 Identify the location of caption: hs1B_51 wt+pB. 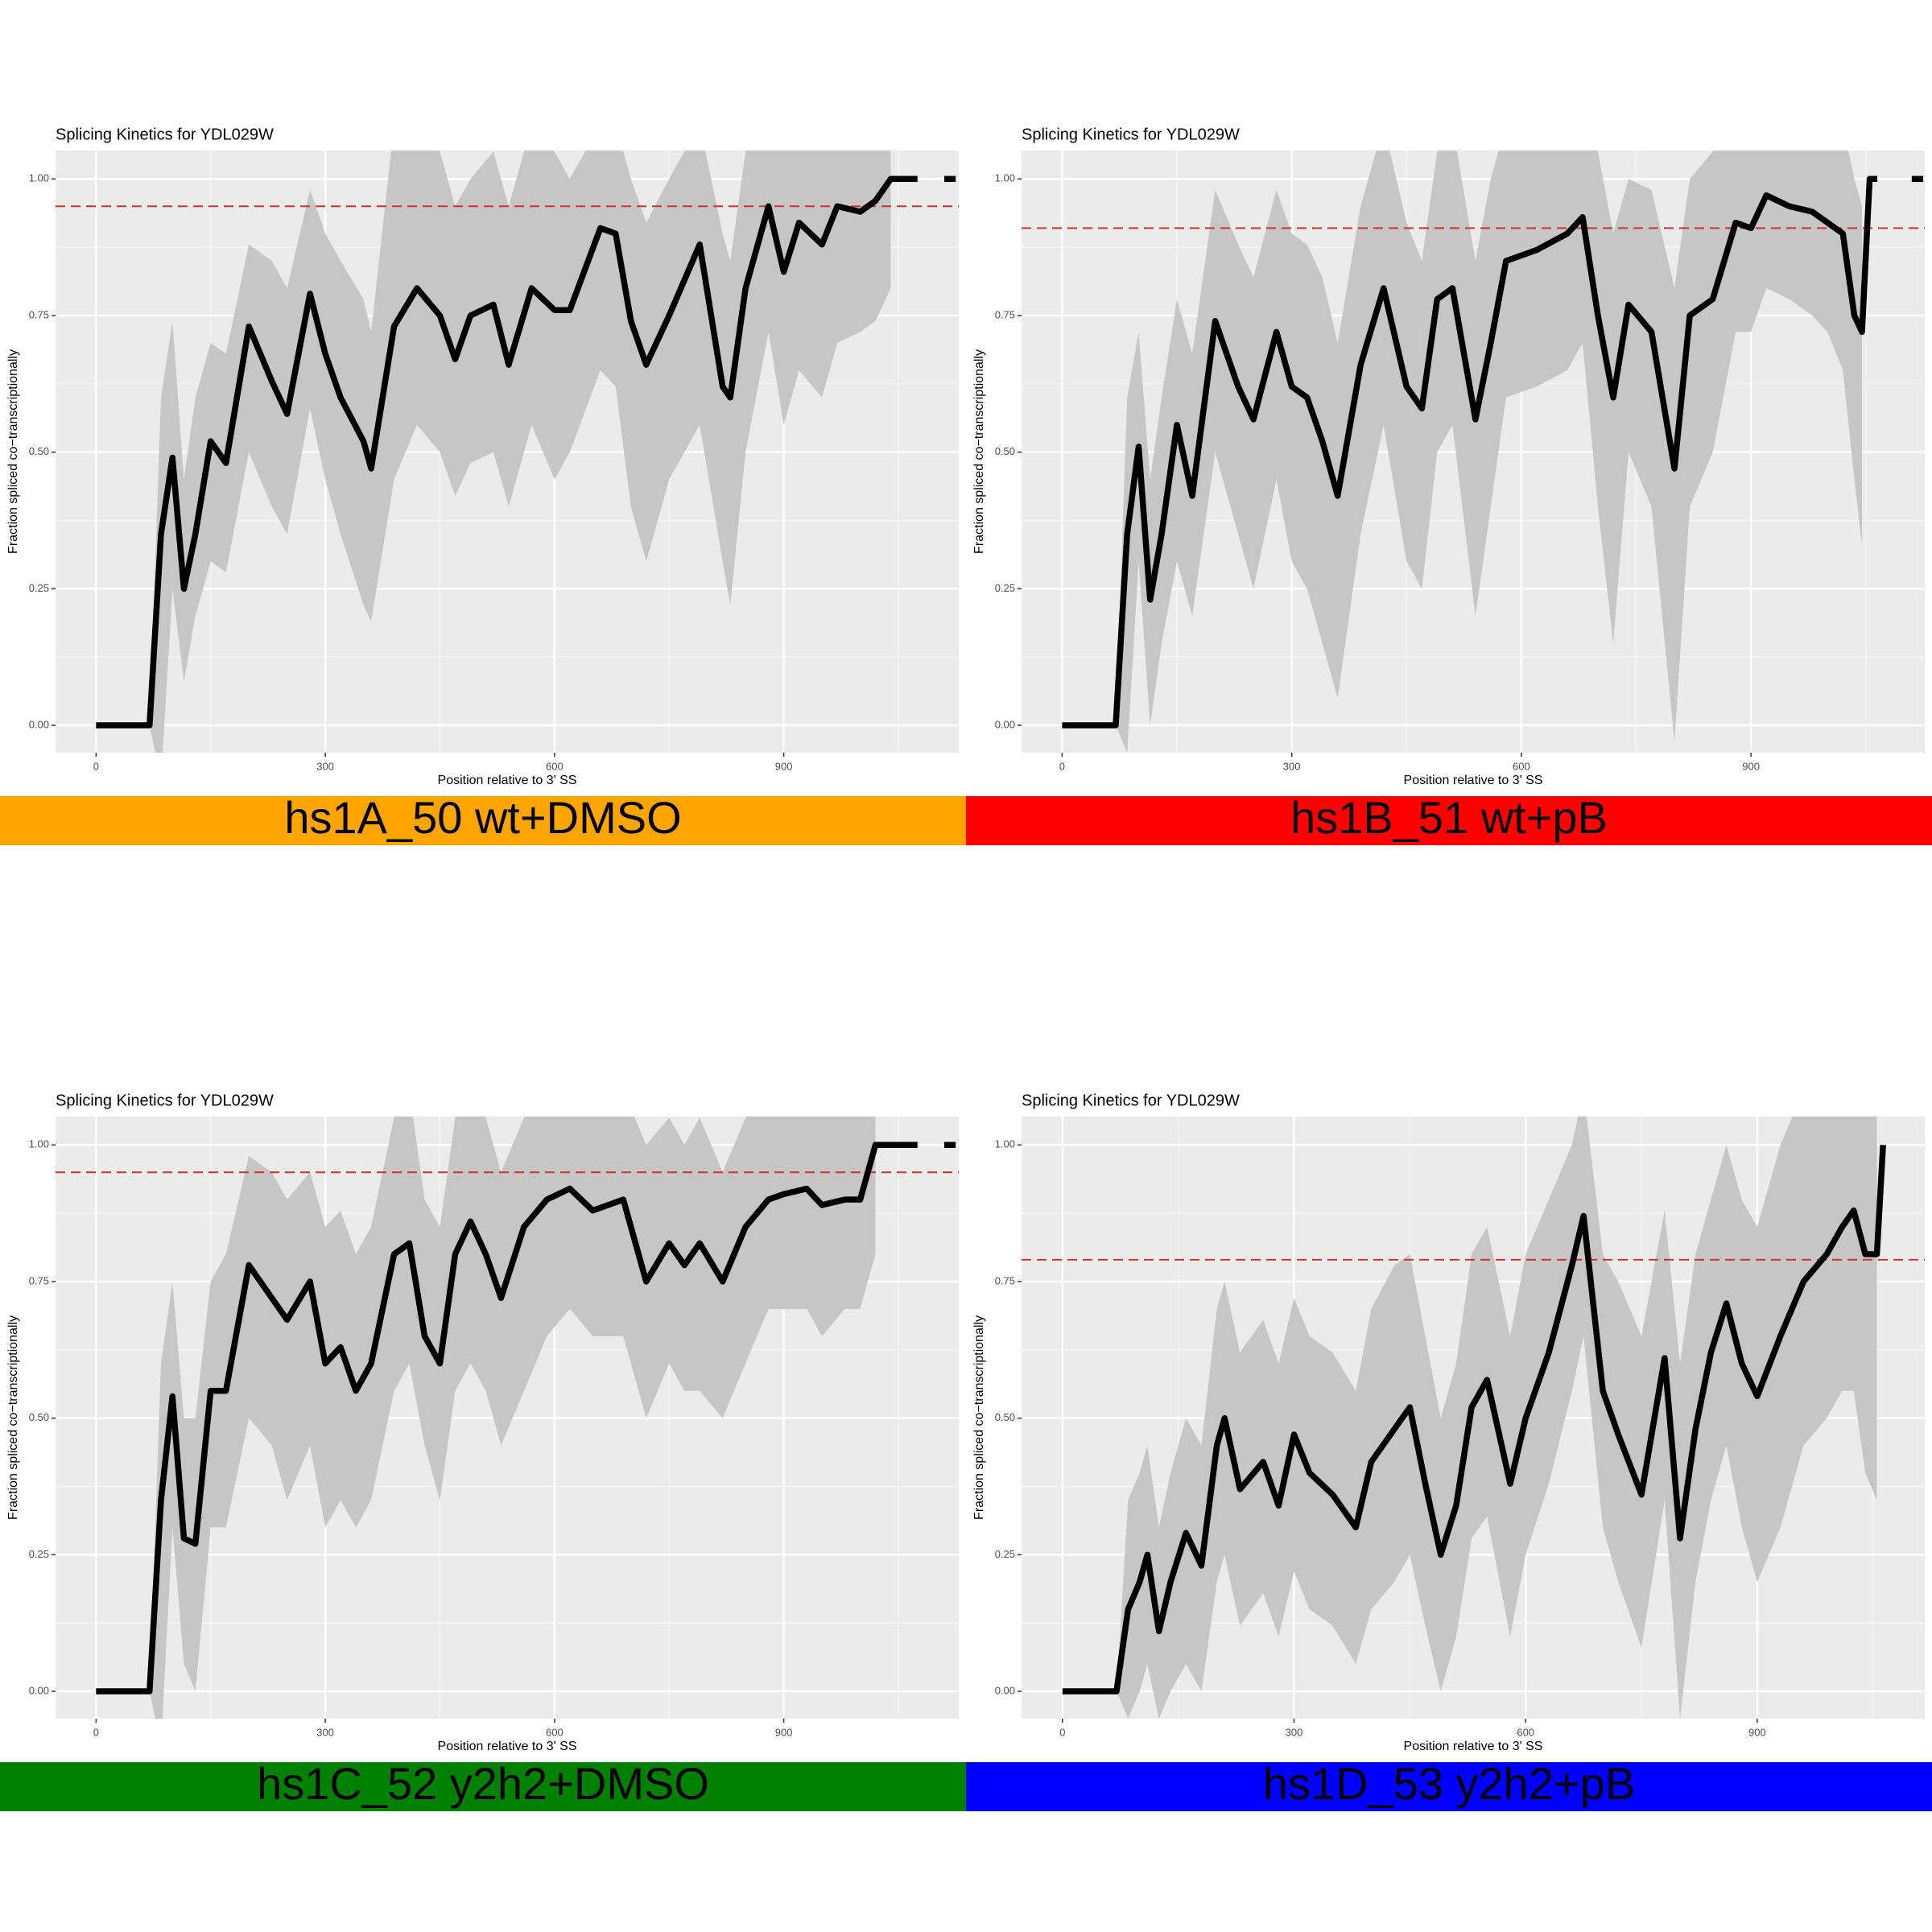
(1449, 817).